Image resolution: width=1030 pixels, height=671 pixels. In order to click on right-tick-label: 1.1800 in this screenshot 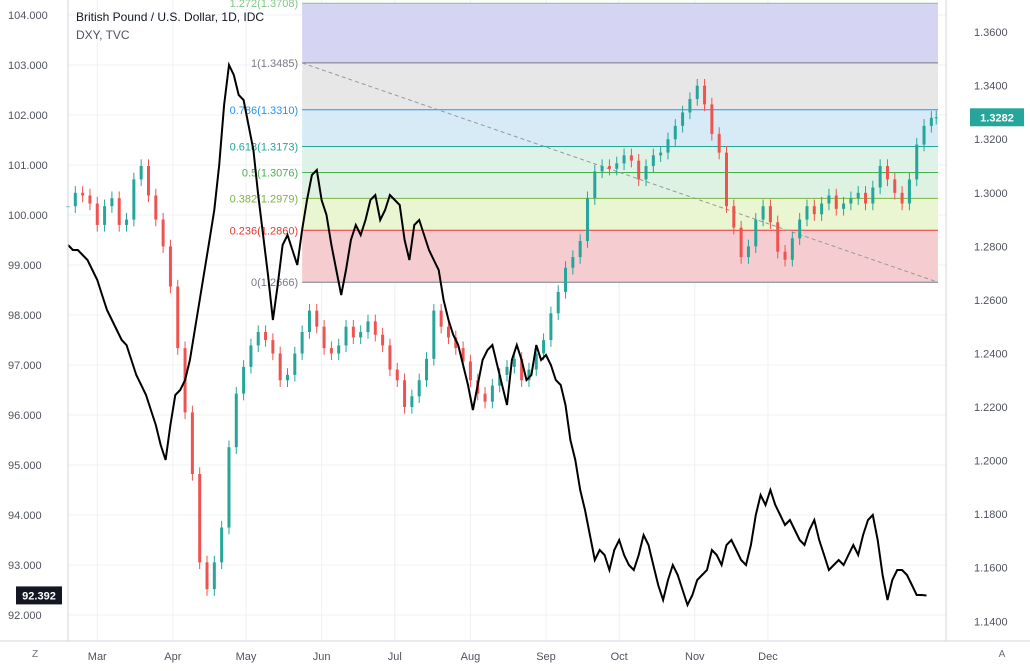, I will do `click(991, 515)`.